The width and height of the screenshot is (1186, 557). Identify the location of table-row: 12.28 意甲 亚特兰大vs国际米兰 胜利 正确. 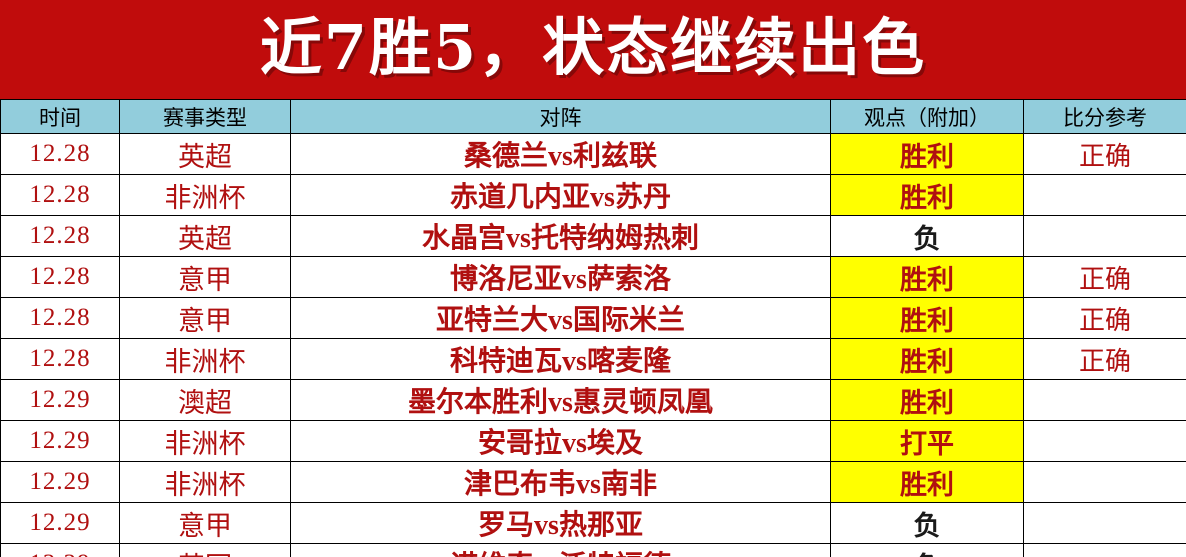
(593, 318).